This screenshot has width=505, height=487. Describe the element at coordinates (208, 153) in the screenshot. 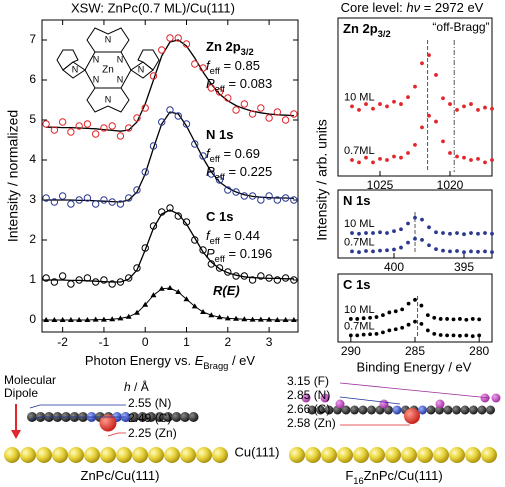

I see `series-note-part: f` at that location.